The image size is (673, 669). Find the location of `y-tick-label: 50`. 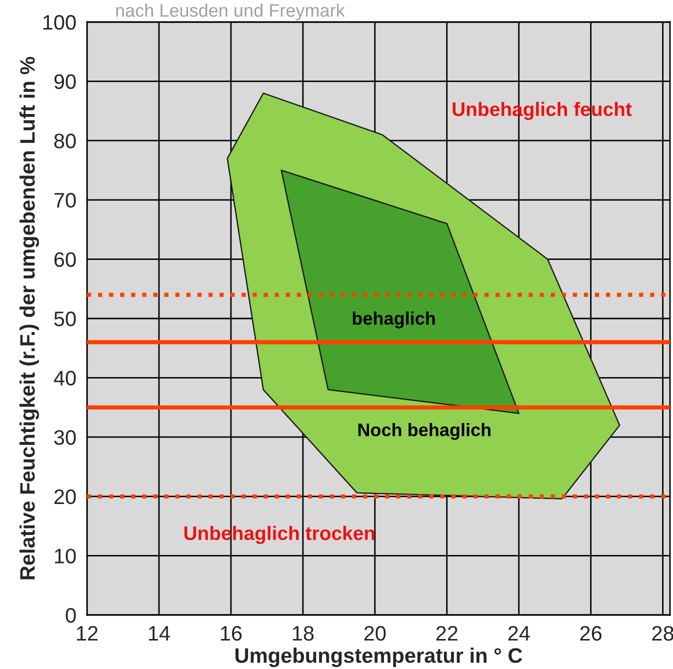

y-tick-label: 50 is located at coordinates (65, 319).